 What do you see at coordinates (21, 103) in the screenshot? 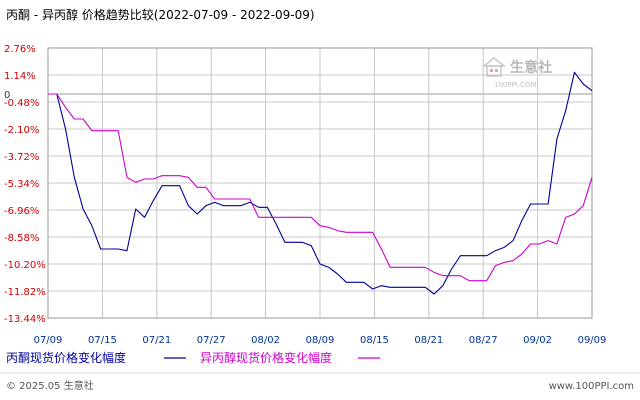
I see `y-tick-label: -0.48%` at bounding box center [21, 103].